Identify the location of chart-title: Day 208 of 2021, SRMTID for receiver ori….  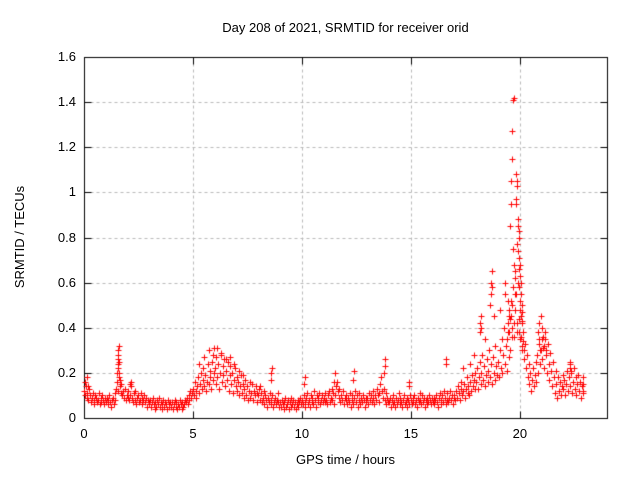
(345, 27).